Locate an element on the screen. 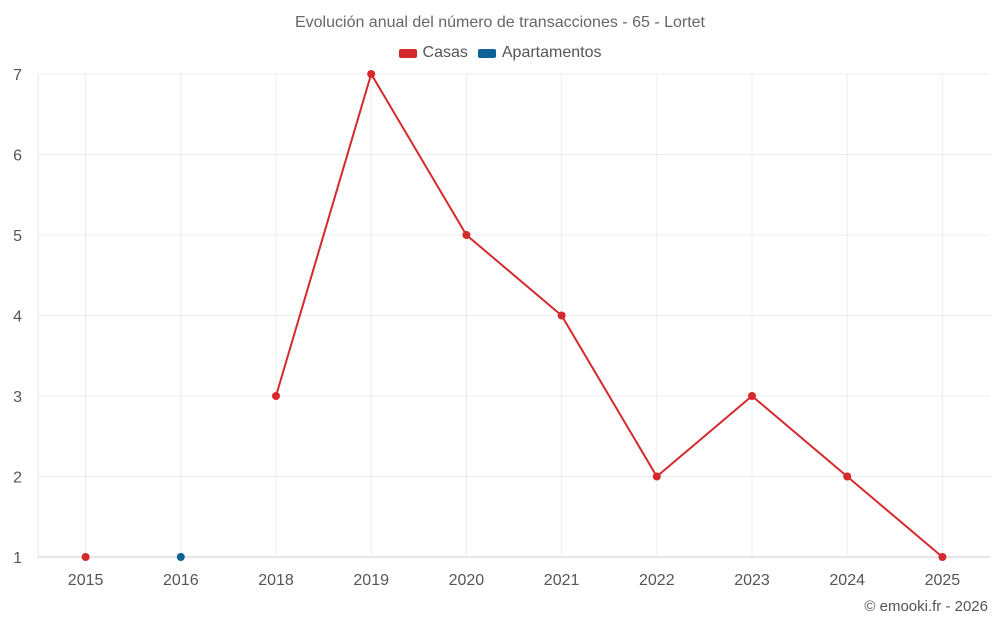  legend: Casas Apartamentos is located at coordinates (500, 53).